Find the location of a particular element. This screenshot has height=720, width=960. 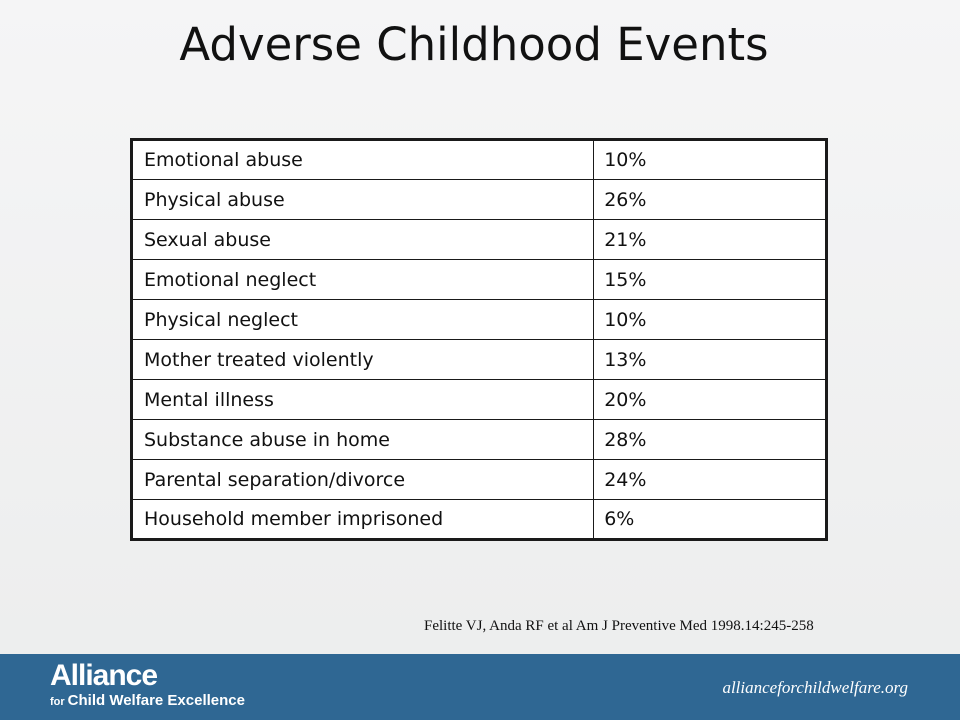

logo-tagline: for Child Welfare Excellence is located at coordinates (147, 701).